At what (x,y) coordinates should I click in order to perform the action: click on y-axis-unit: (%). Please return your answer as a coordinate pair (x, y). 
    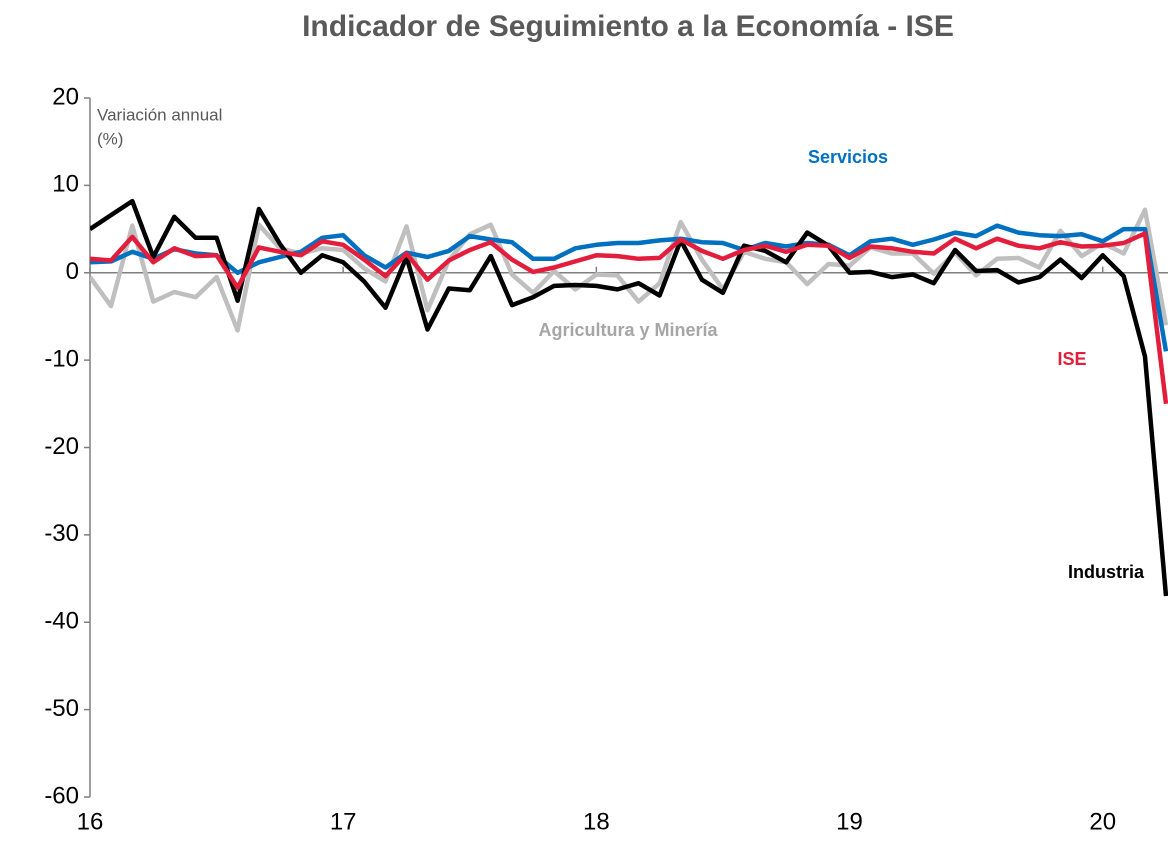
    Looking at the image, I should click on (110, 138).